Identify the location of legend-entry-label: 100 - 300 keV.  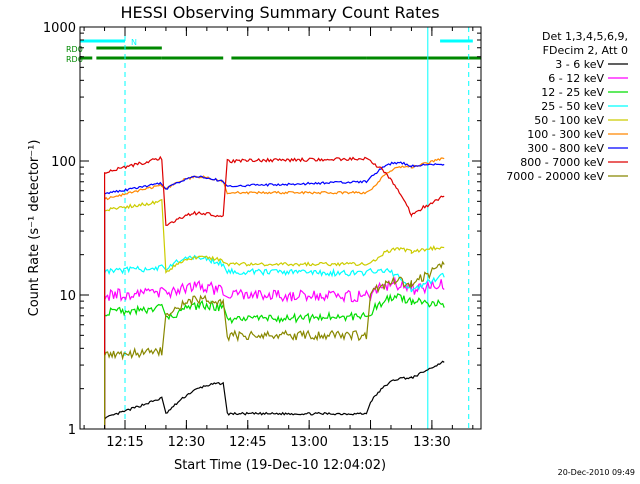
(565, 134).